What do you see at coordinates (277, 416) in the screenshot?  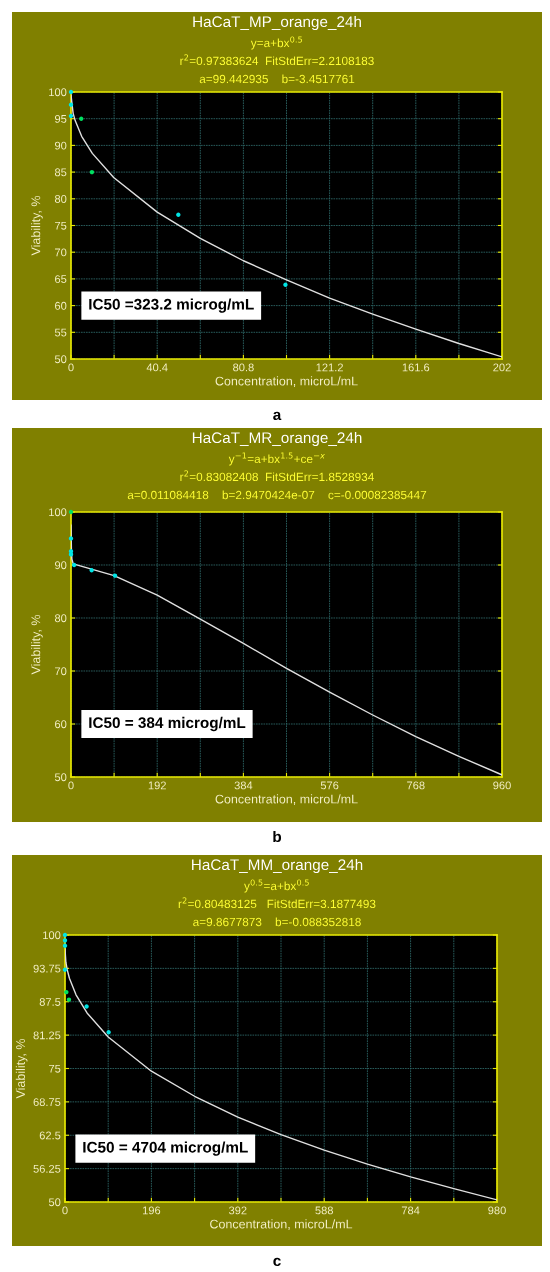 I see `text: a` at bounding box center [277, 416].